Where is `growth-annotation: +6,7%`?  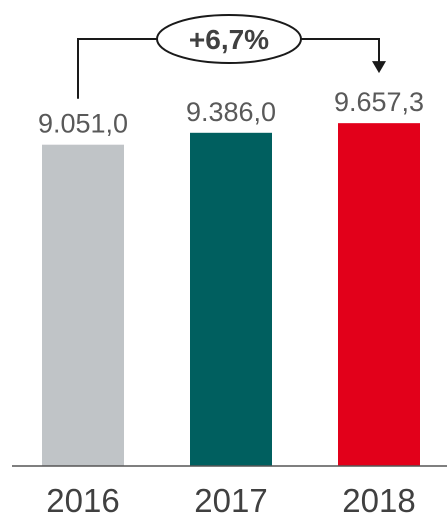 growth-annotation: +6,7% is located at coordinates (231, 56).